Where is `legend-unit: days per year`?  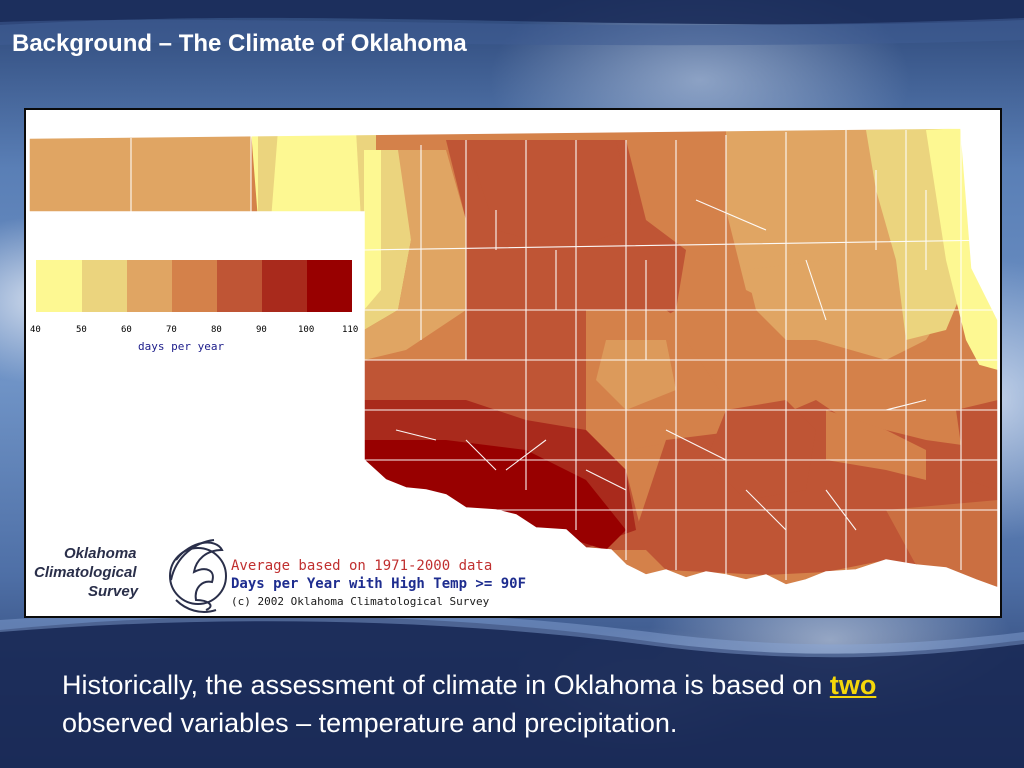 legend-unit: days per year is located at coordinates (181, 346).